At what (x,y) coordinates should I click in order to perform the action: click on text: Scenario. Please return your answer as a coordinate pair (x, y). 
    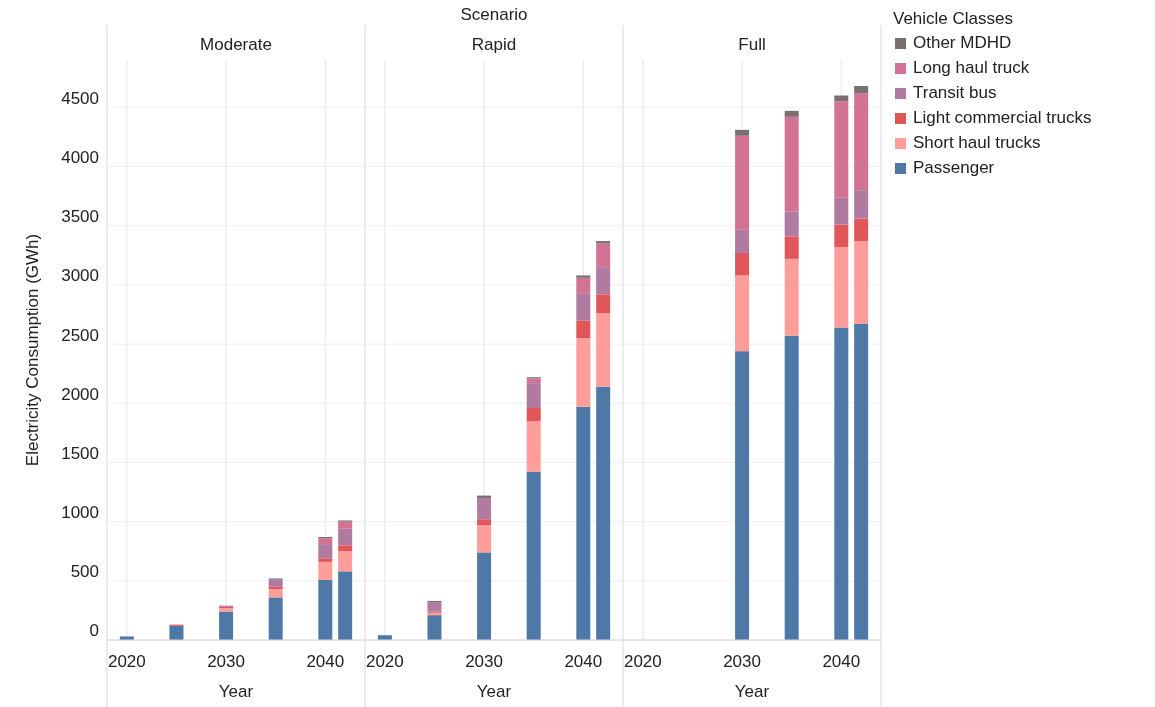
    Looking at the image, I should click on (494, 14).